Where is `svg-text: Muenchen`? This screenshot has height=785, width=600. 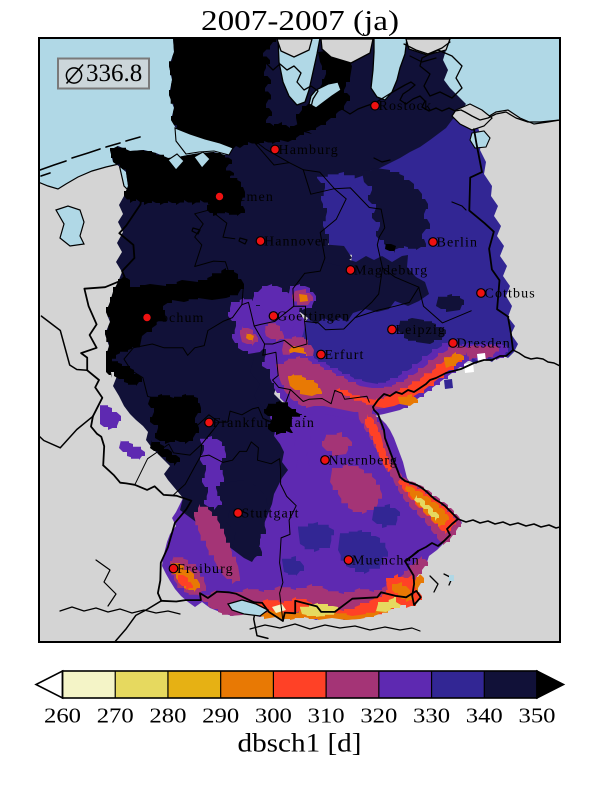 svg-text: Muenchen is located at coordinates (386, 561).